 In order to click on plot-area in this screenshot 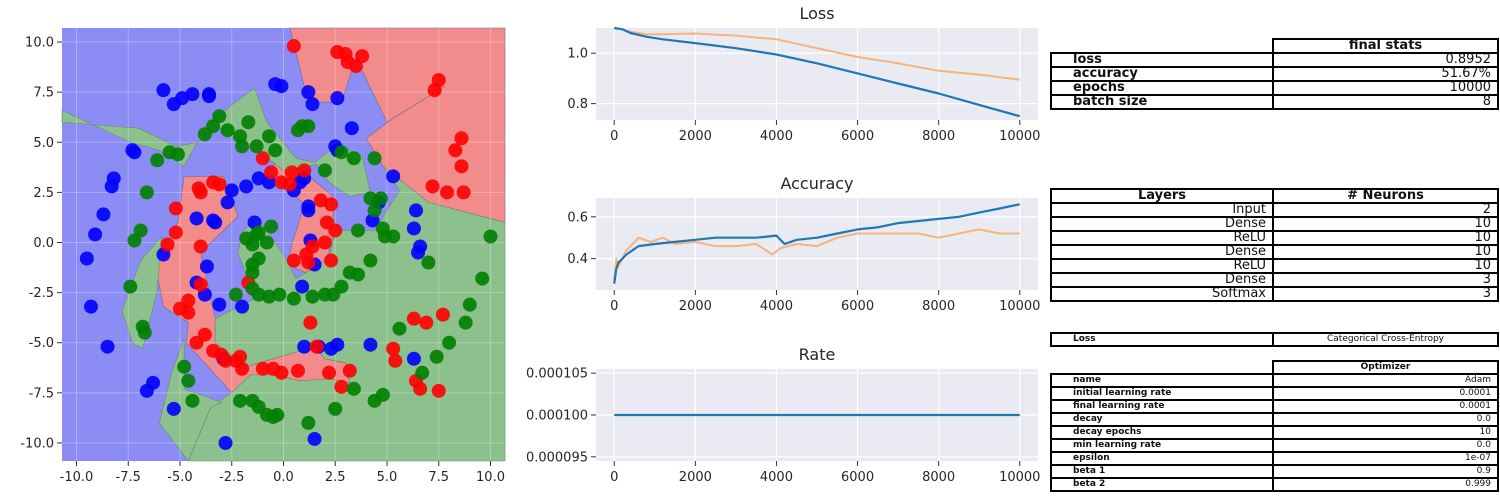, I will do `click(817, 244)`.